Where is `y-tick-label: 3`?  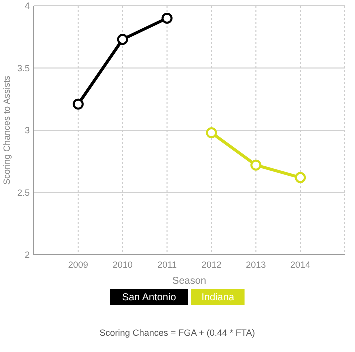 y-tick-label: 3 is located at coordinates (27, 131).